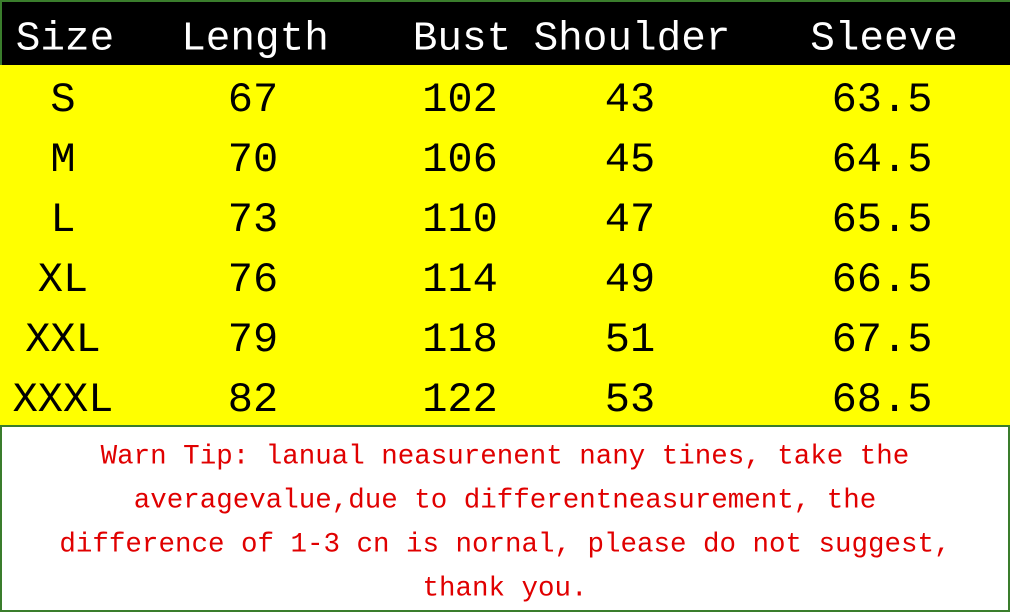 The width and height of the screenshot is (1010, 612). I want to click on table-cell: XXL, so click(63, 340).